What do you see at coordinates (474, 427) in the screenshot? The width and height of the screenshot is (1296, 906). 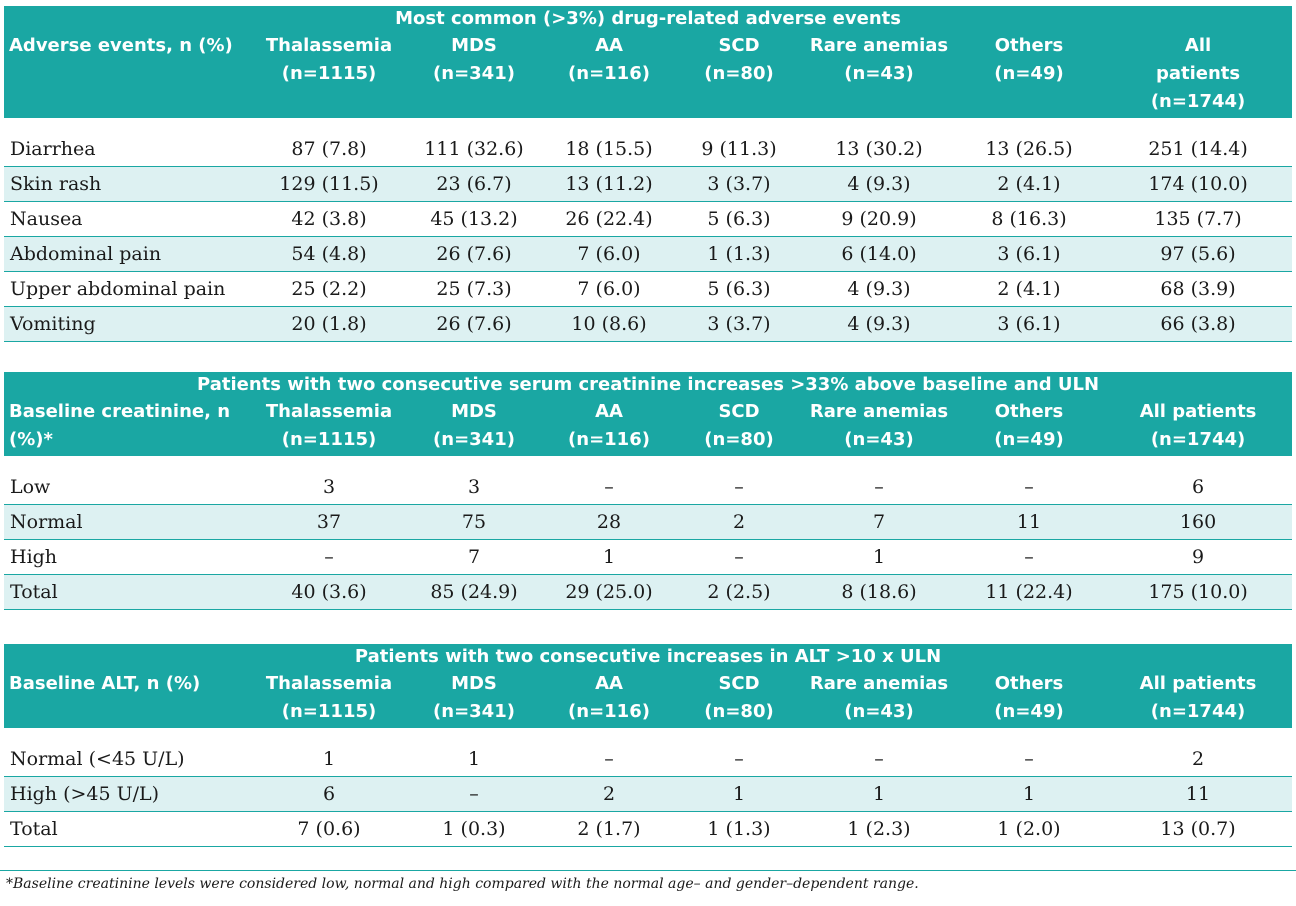 I see `column-header: MDS (n=341)` at bounding box center [474, 427].